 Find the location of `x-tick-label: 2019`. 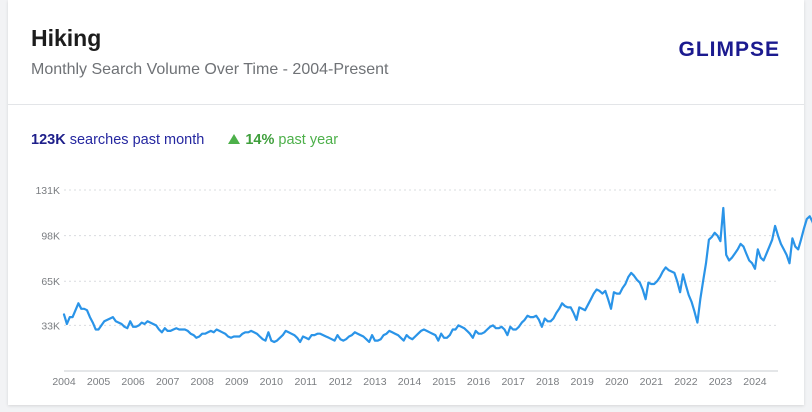

x-tick-label: 2019 is located at coordinates (583, 382).